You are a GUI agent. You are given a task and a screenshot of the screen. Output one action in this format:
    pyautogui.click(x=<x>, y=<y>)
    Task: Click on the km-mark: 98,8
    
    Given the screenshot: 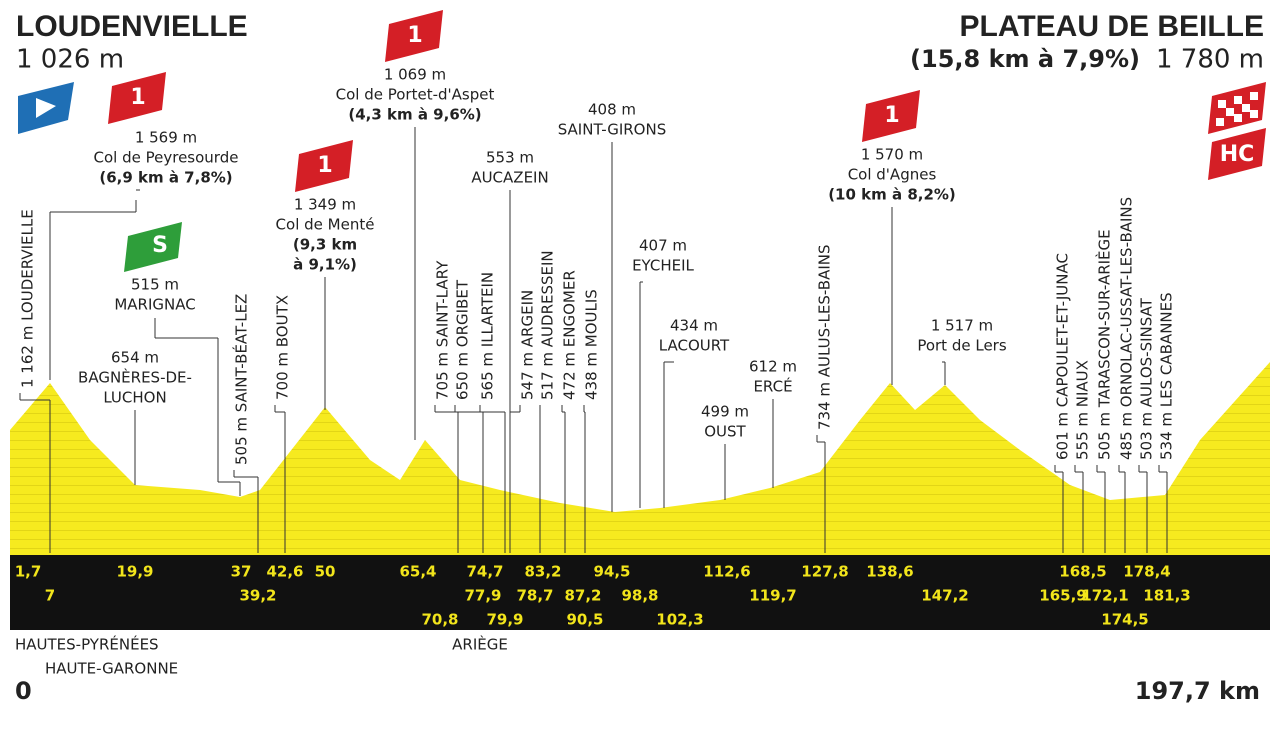 What is the action you would take?
    pyautogui.click(x=639, y=596)
    